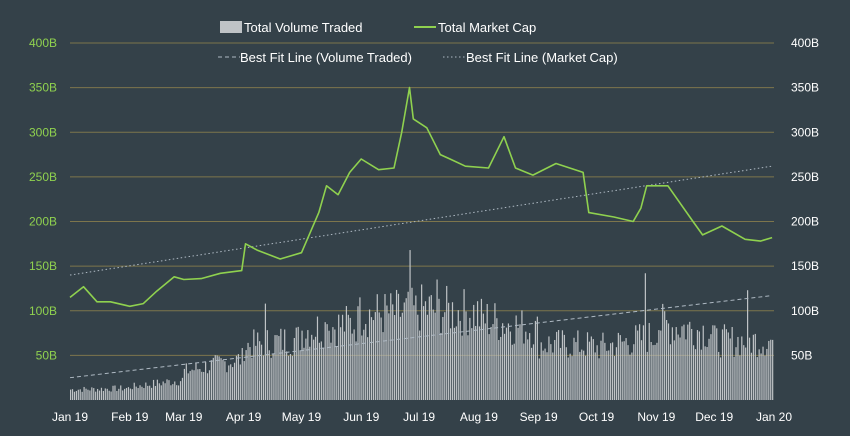  I want to click on x-tick: Jul 19, so click(419, 417).